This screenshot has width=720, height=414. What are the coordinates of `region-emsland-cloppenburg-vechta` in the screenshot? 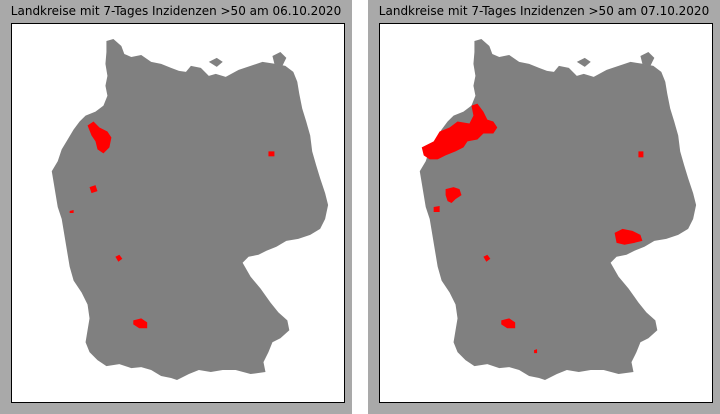 It's located at (459, 131).